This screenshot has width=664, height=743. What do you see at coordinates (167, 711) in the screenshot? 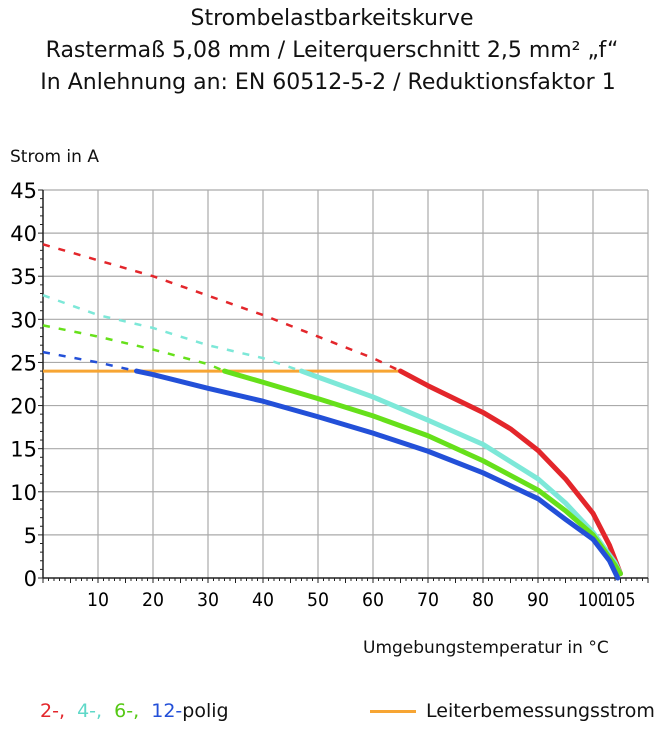
I see `legend-12: 12-` at bounding box center [167, 711].